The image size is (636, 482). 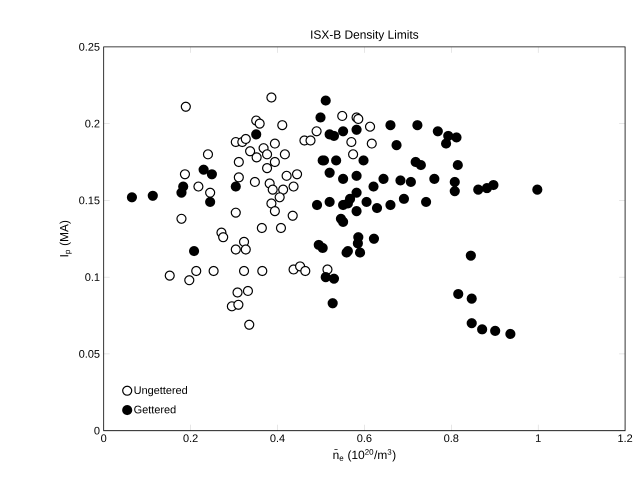 I want to click on legend-label: Ungettered, so click(x=161, y=391).